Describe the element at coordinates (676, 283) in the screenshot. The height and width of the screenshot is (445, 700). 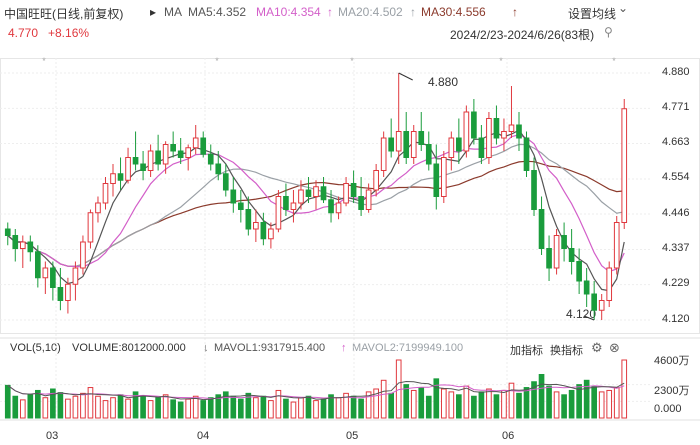
I see `y-label-6: 4.229` at that location.